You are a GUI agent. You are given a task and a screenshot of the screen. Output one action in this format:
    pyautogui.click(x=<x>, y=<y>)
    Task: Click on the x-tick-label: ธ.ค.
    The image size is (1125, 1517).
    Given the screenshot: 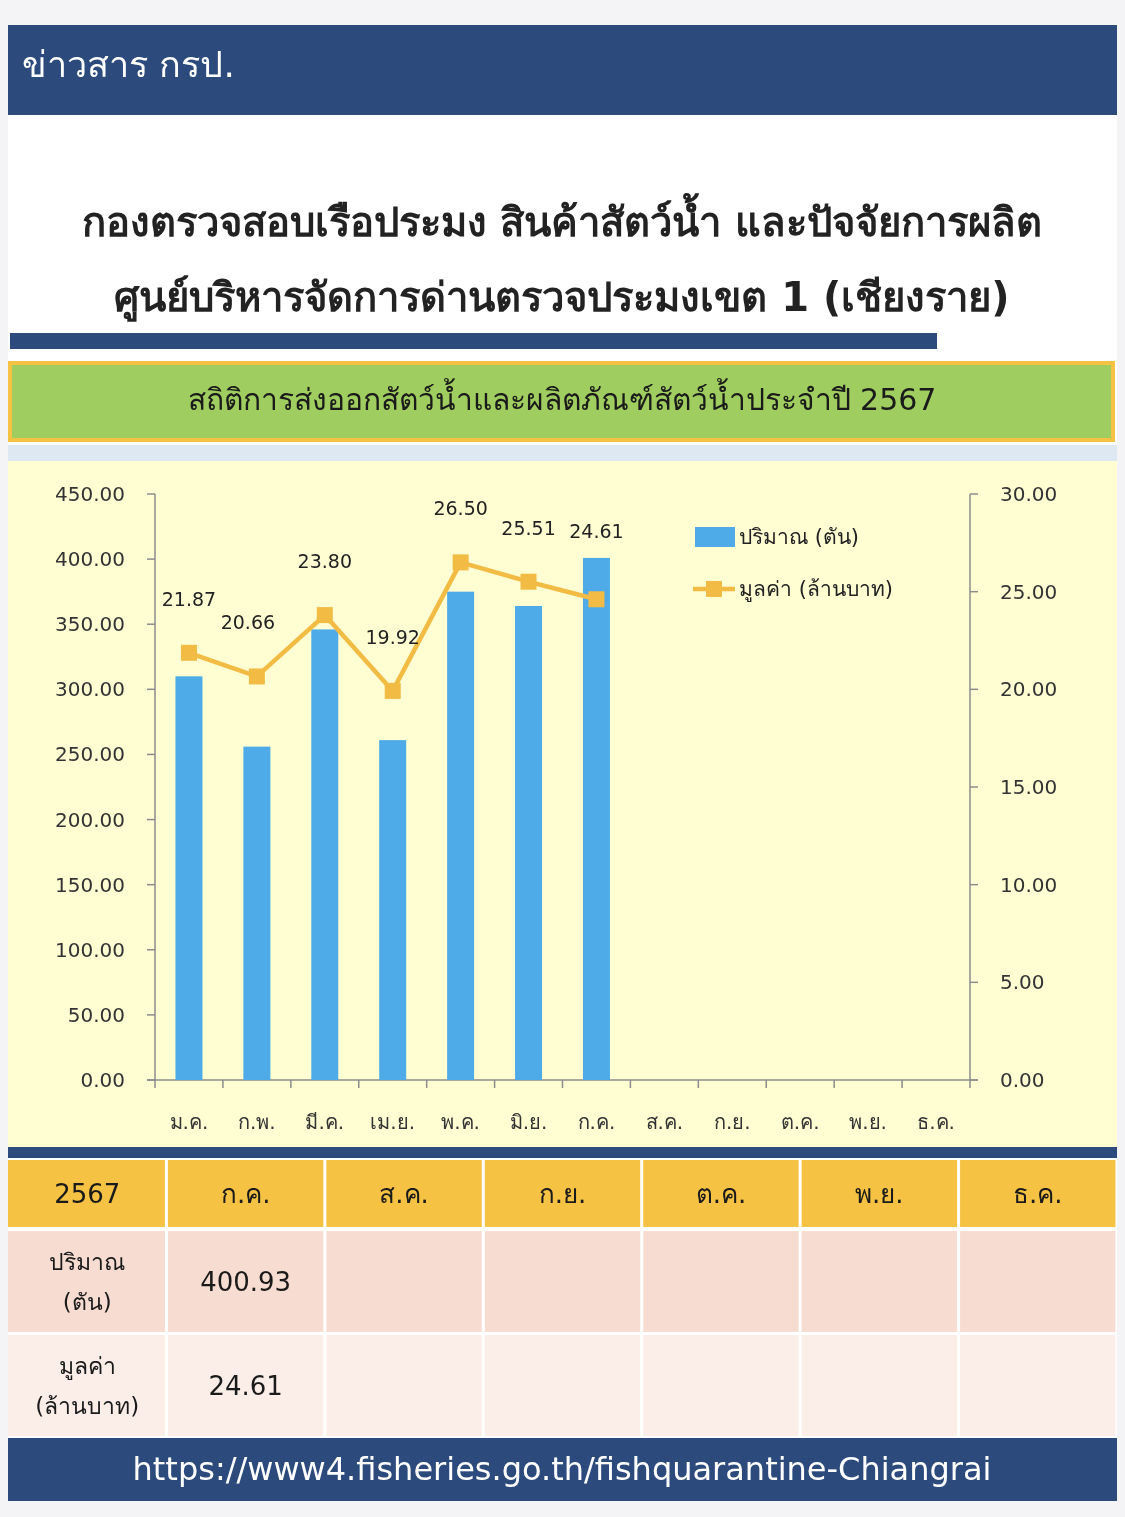 What is the action you would take?
    pyautogui.click(x=936, y=1122)
    